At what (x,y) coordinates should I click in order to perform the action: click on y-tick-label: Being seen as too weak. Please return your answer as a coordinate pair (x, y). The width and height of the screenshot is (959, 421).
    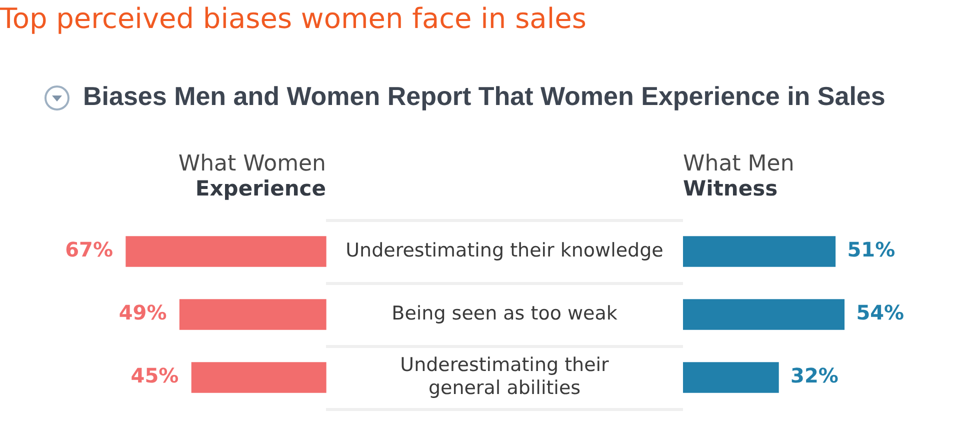
    Looking at the image, I should click on (505, 313).